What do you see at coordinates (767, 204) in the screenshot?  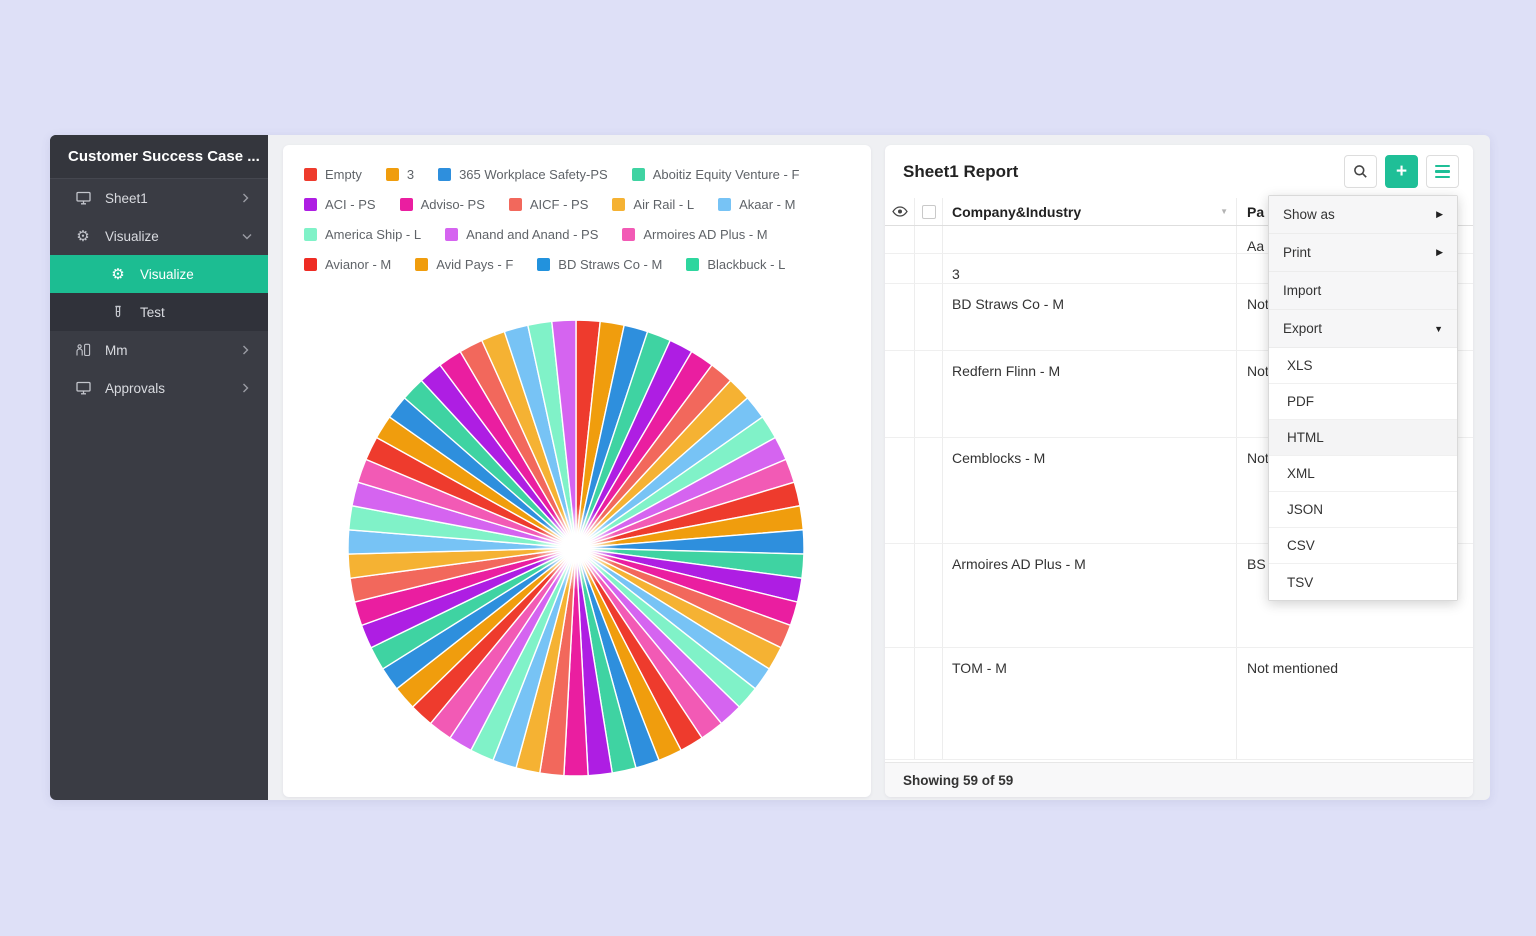 I see `legend-label: Akaar - M` at bounding box center [767, 204].